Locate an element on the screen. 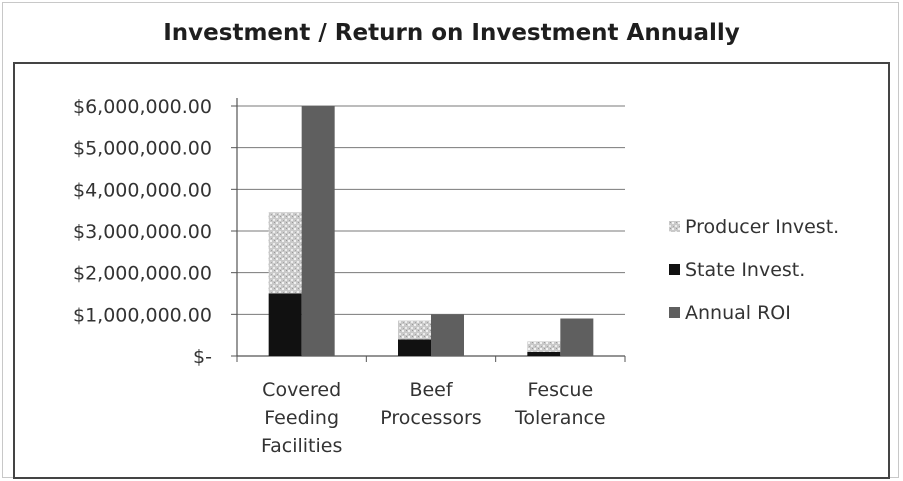 This screenshot has width=903, height=481. y-tick-label: $6,000,000.00 is located at coordinates (142, 107).